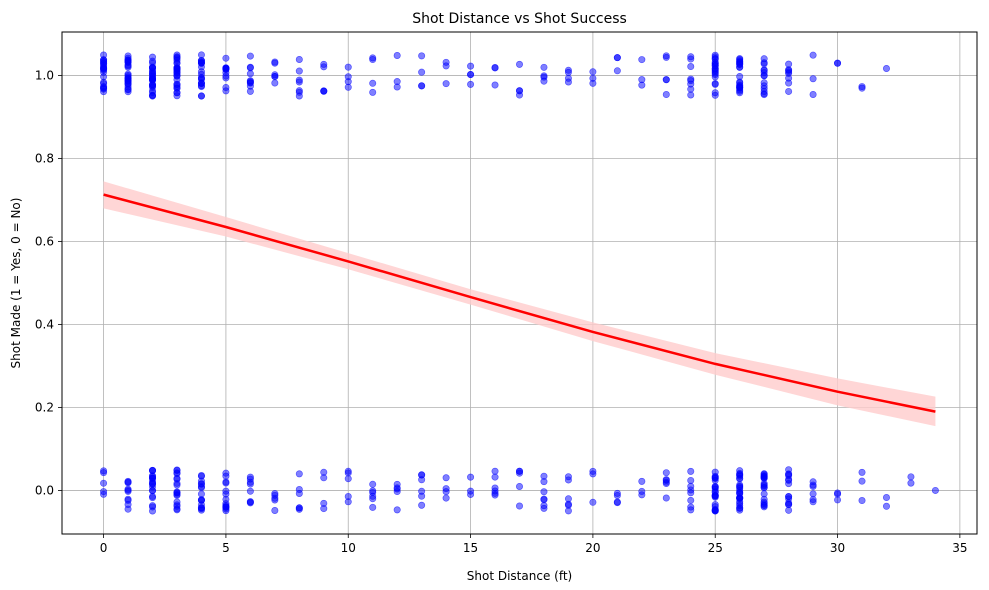  Describe the element at coordinates (470, 548) in the screenshot. I see `x-tick-label: 15` at that location.